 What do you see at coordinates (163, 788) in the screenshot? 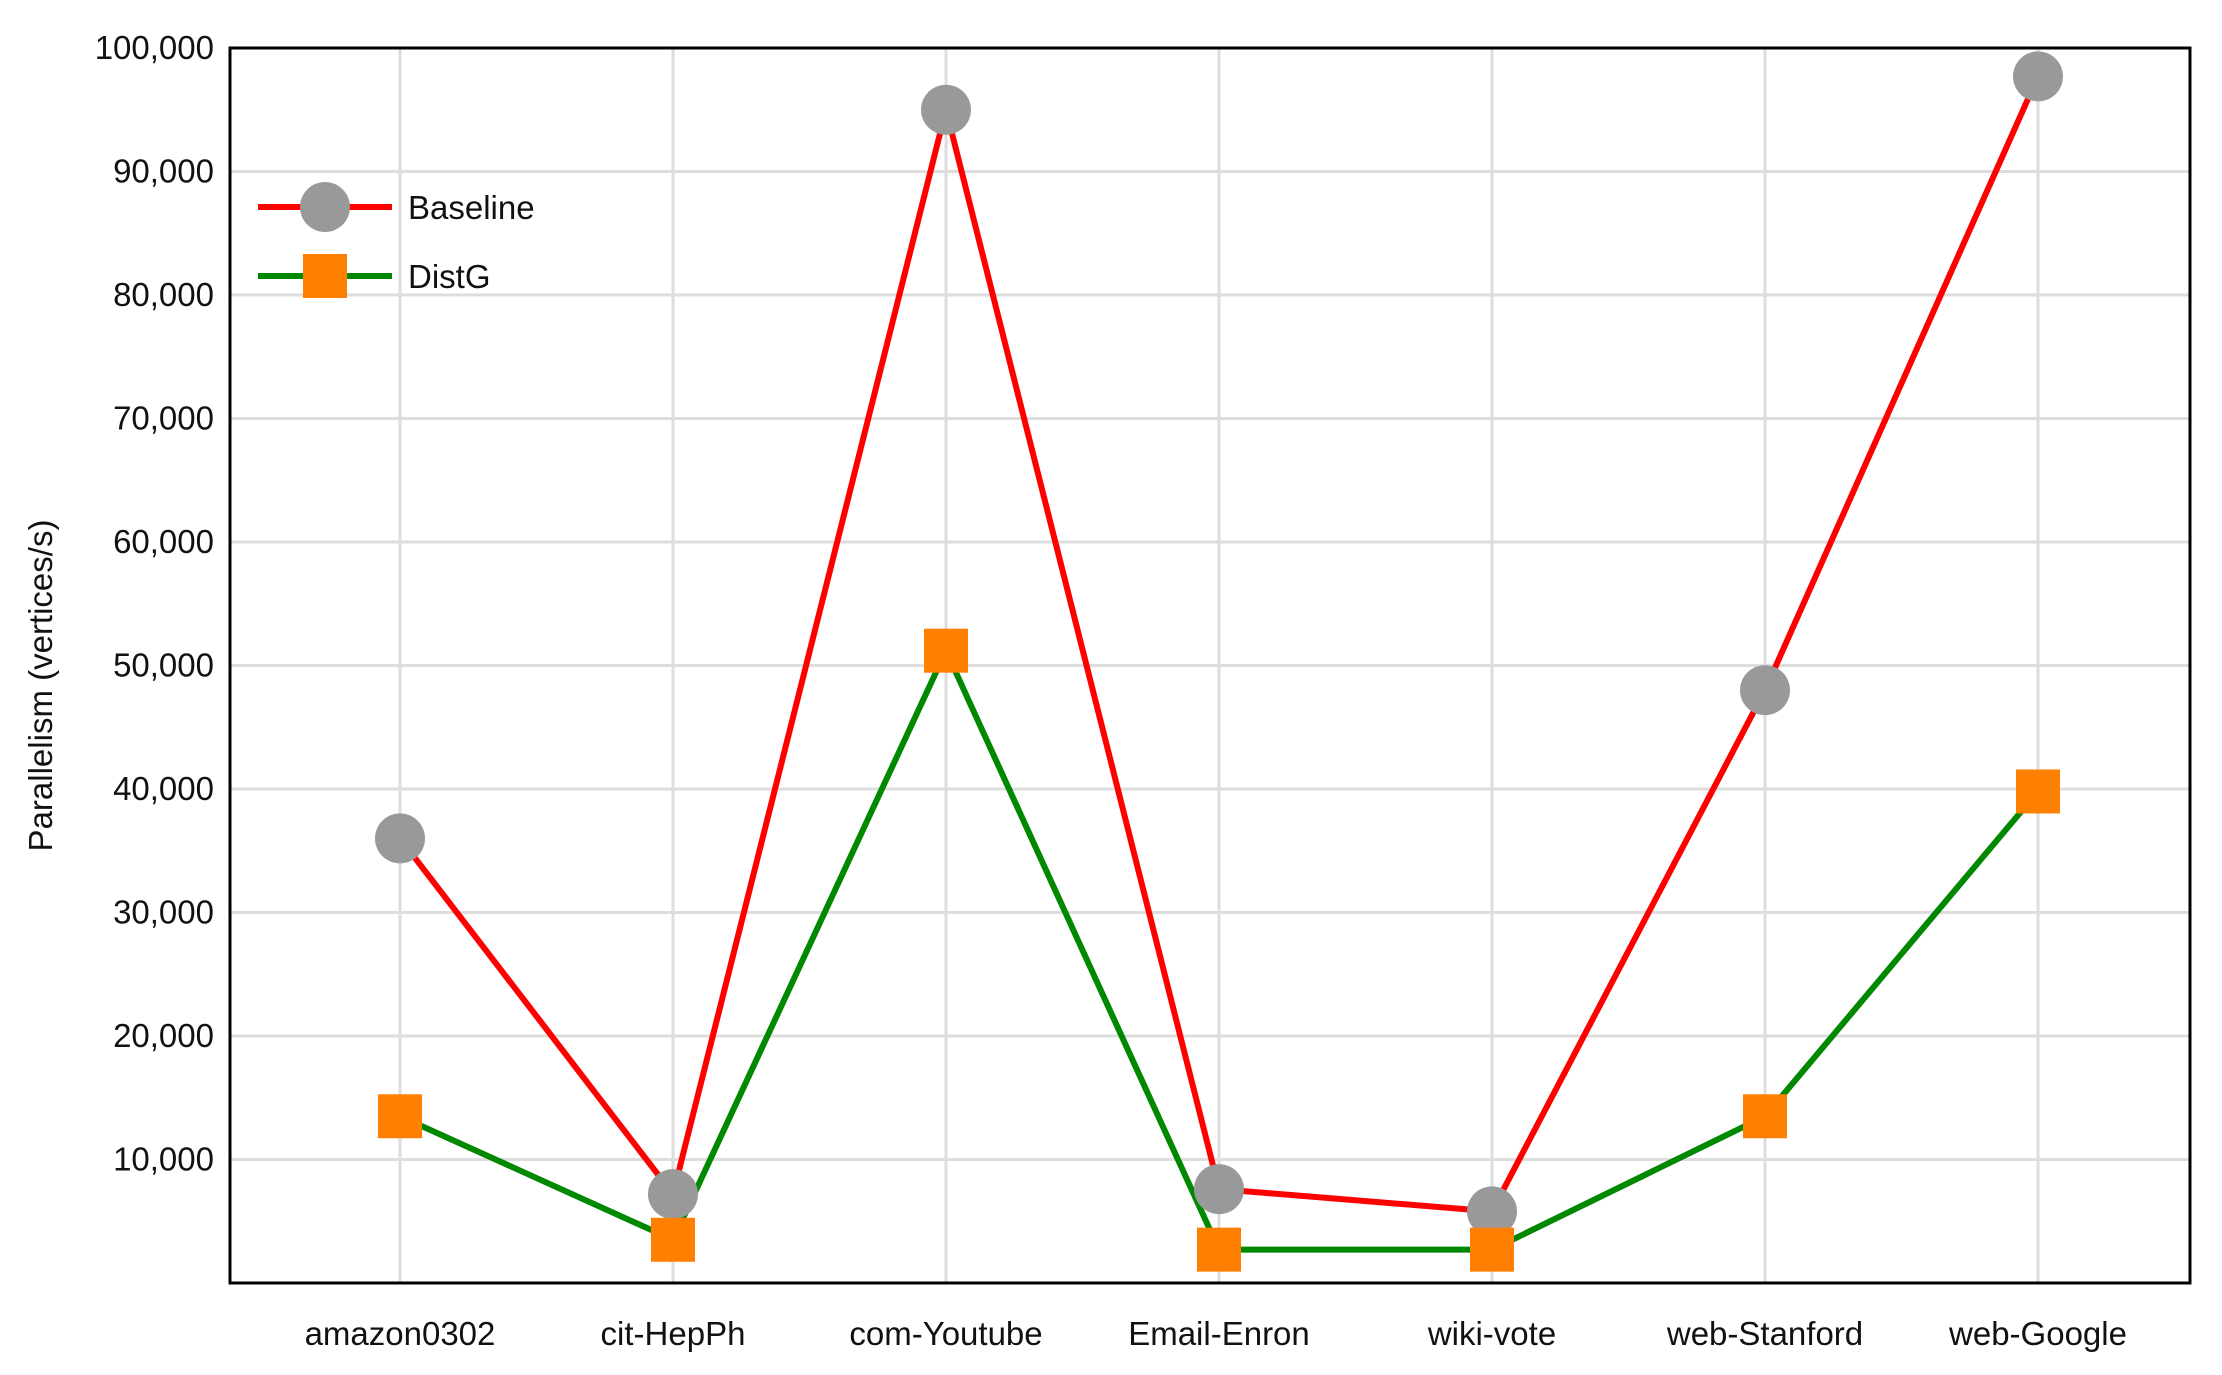
I see `y-tick-label: 40,000` at bounding box center [163, 788].